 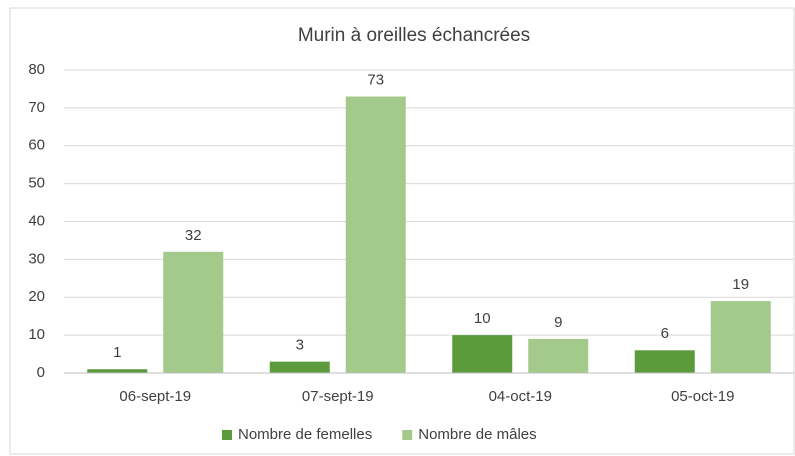 I want to click on y-tick-label: 50, so click(x=36, y=183).